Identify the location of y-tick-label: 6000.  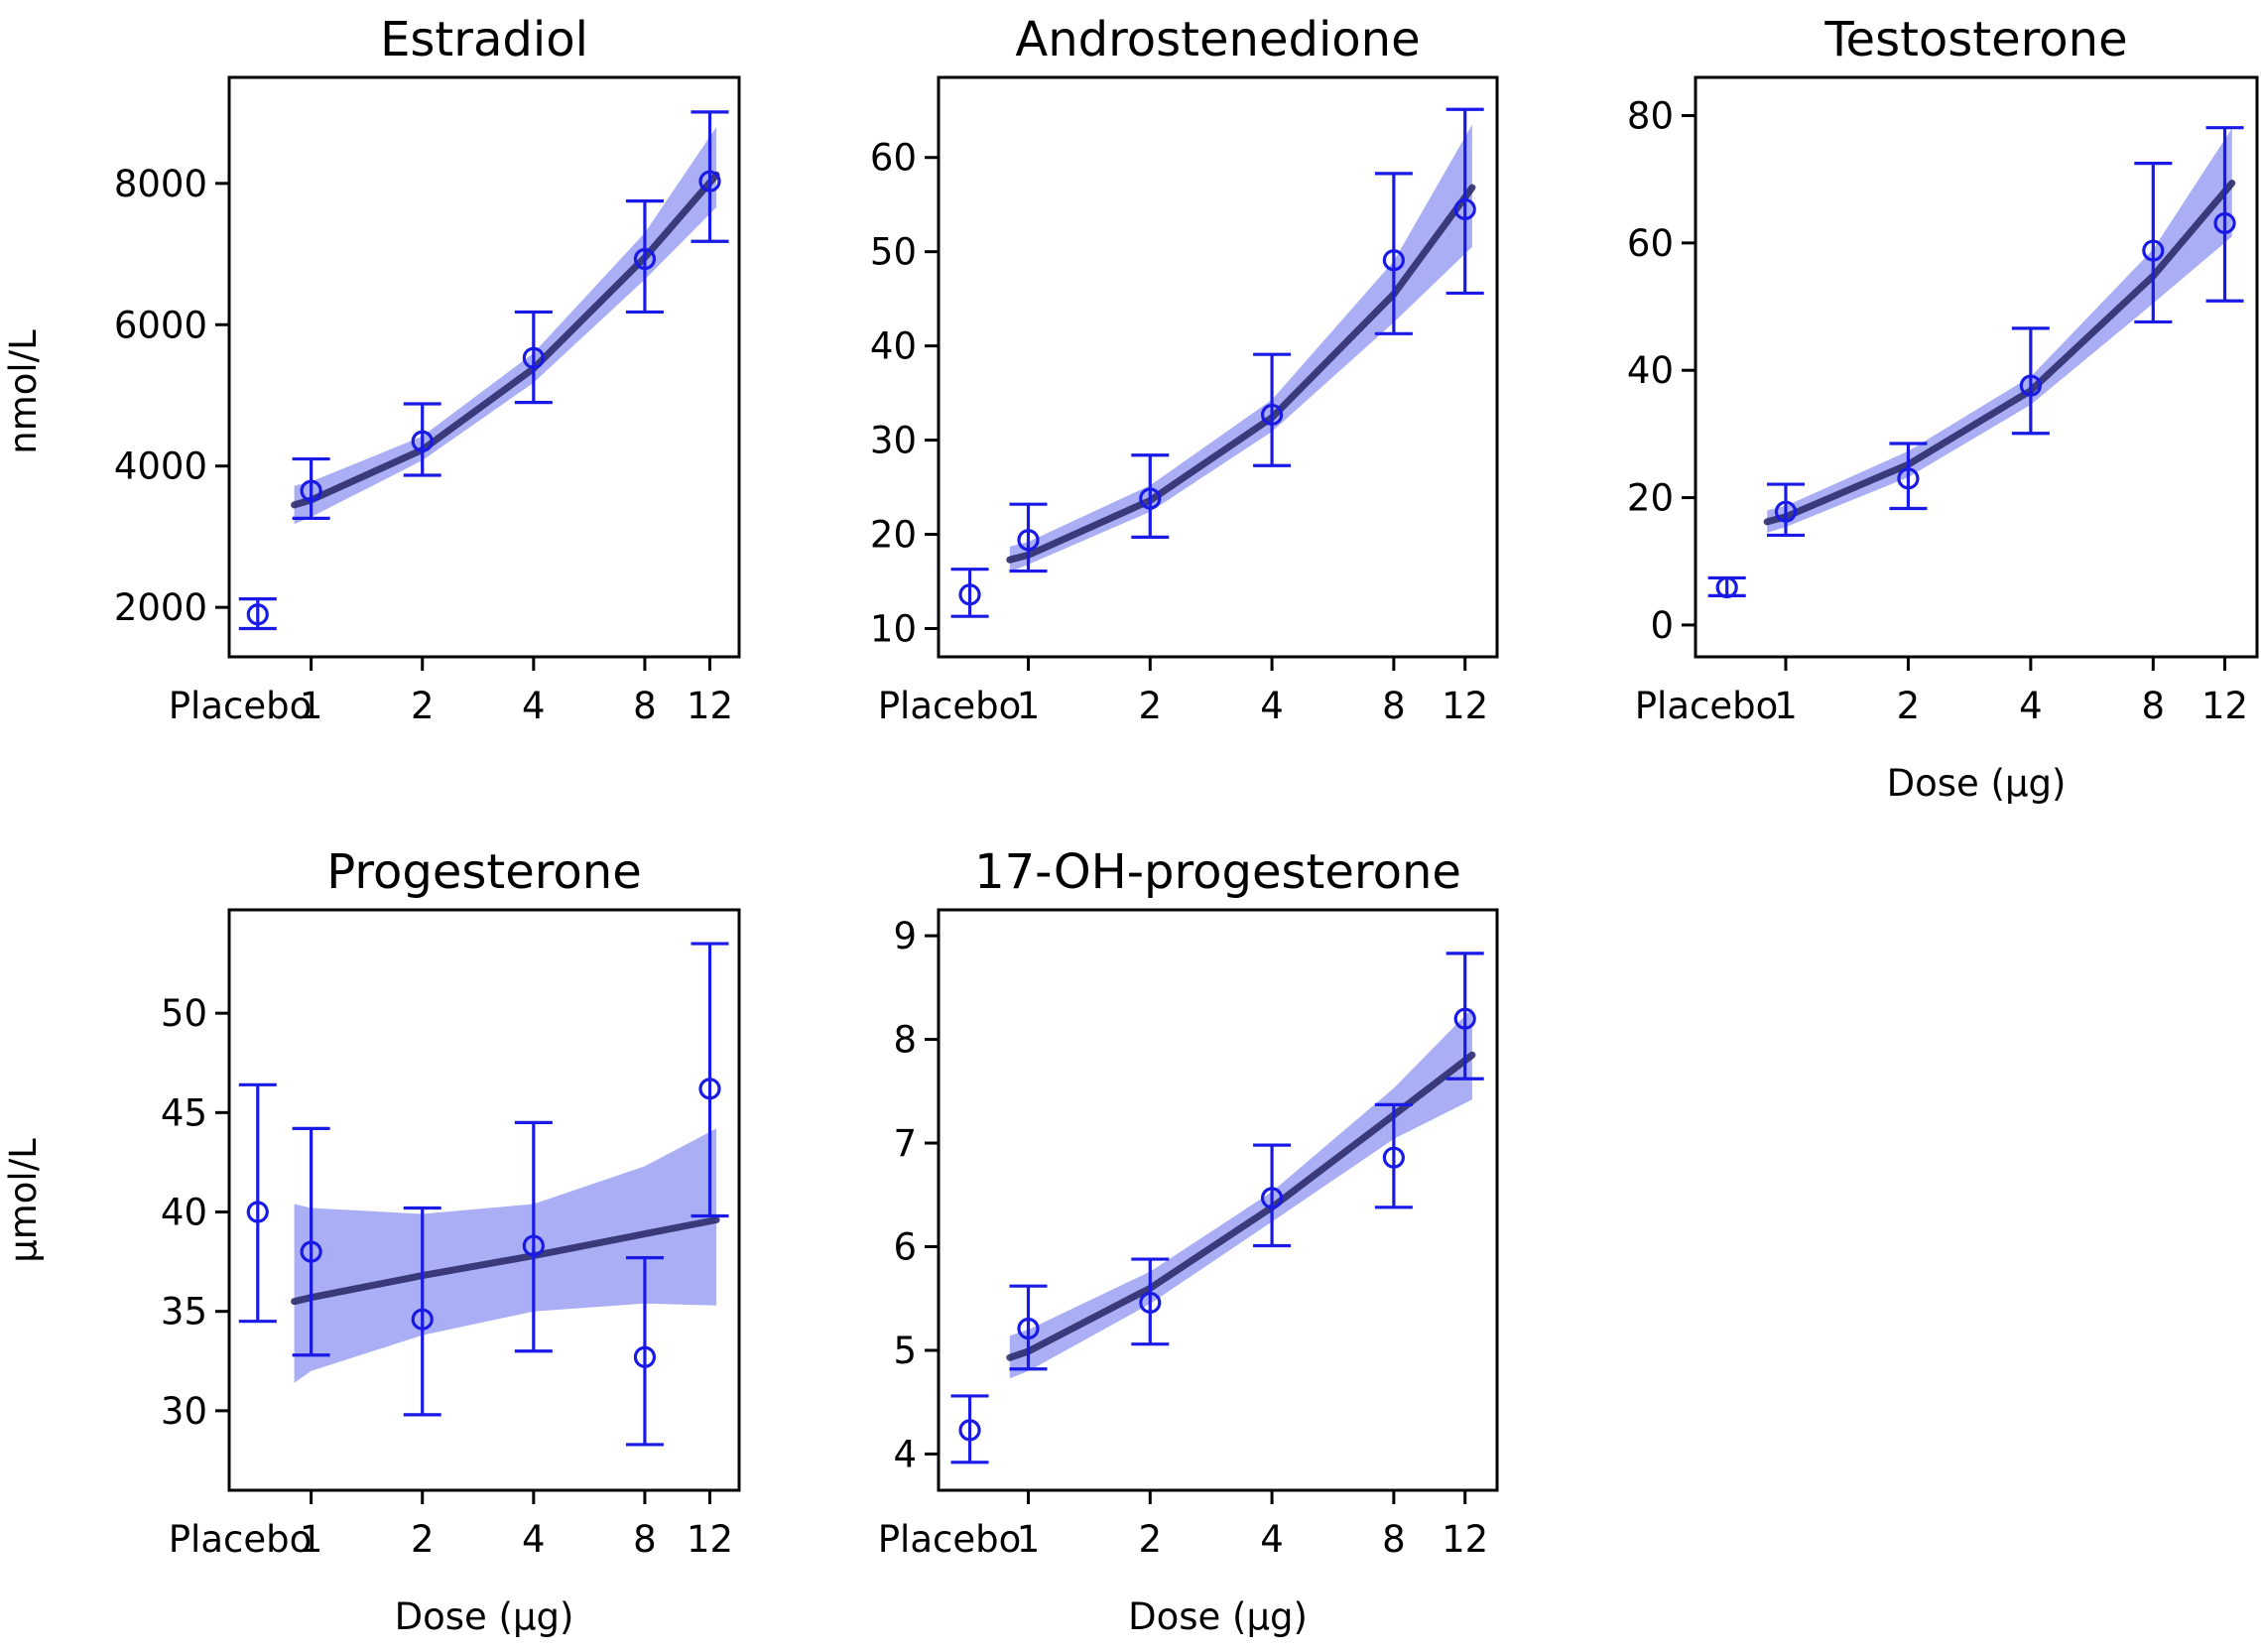
(160, 325).